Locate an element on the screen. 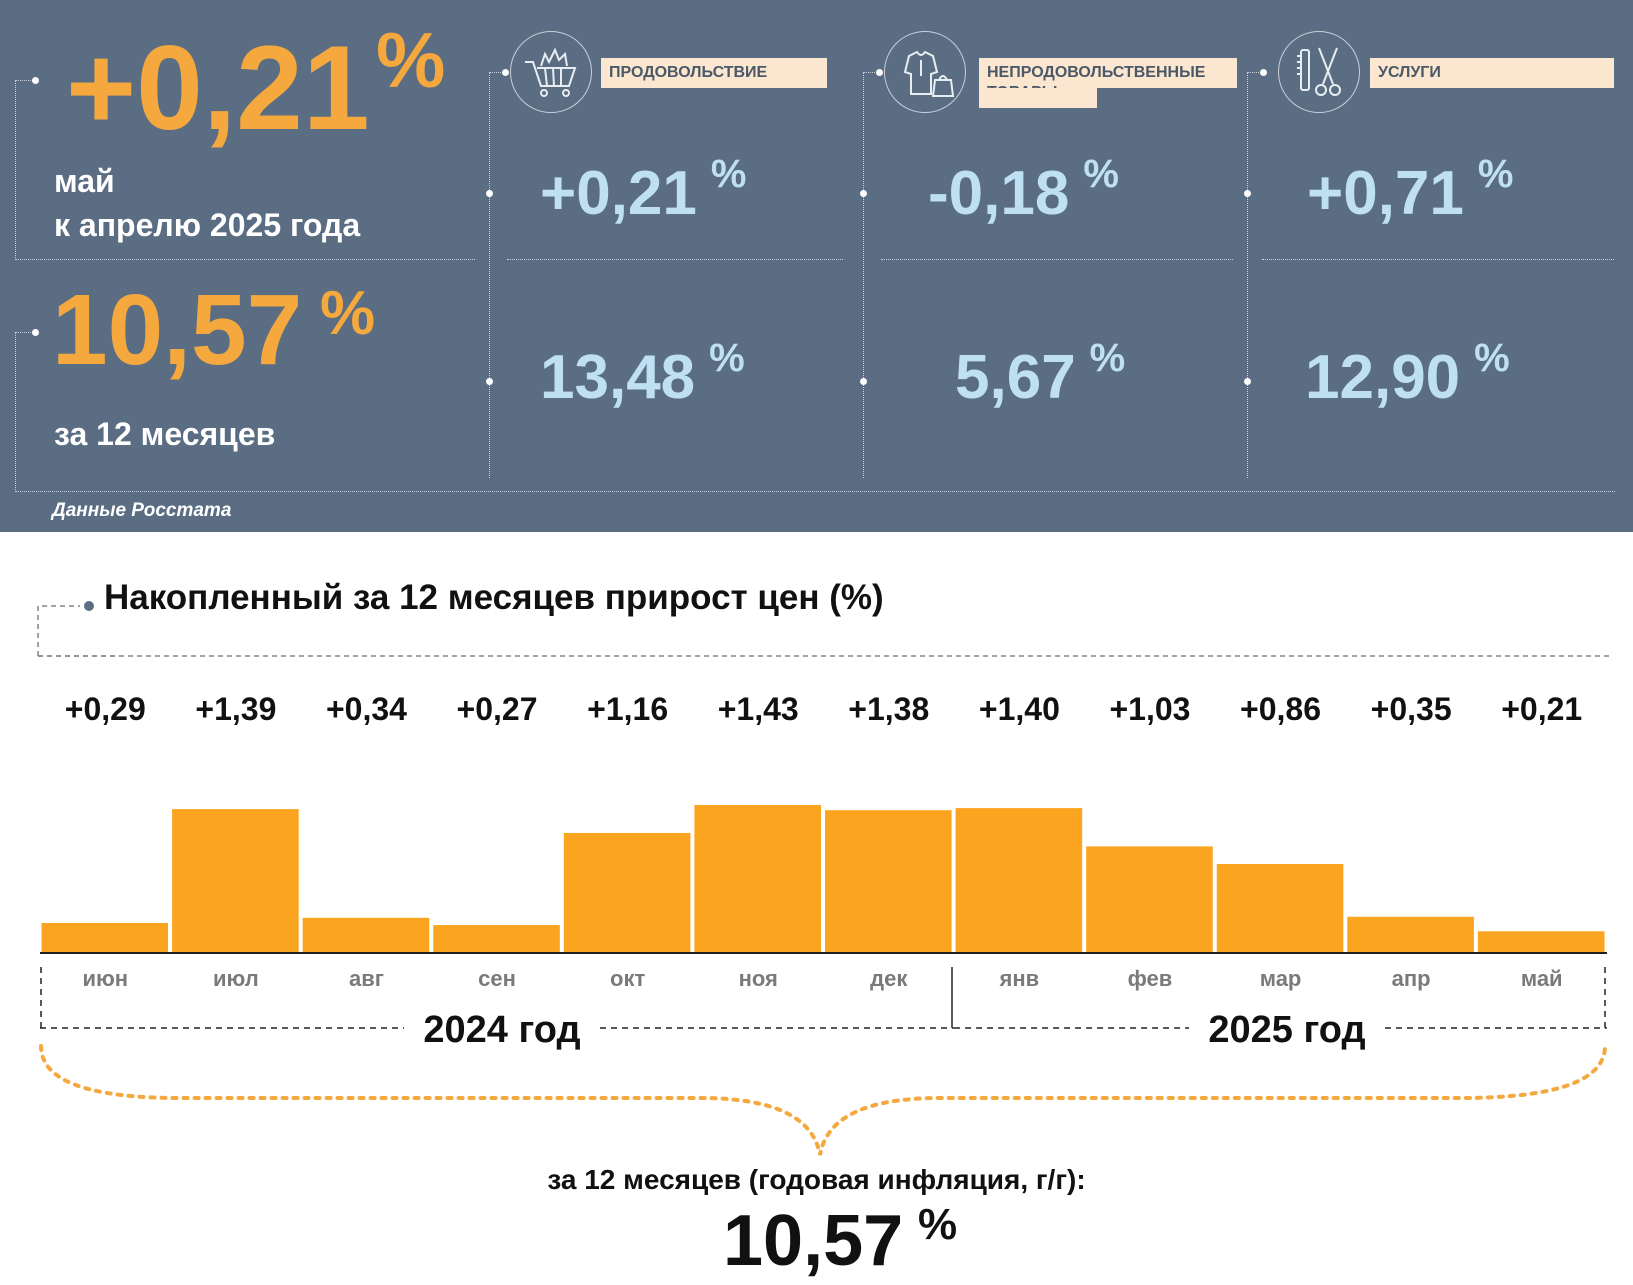  month-label-дек: дек is located at coordinates (889, 978).